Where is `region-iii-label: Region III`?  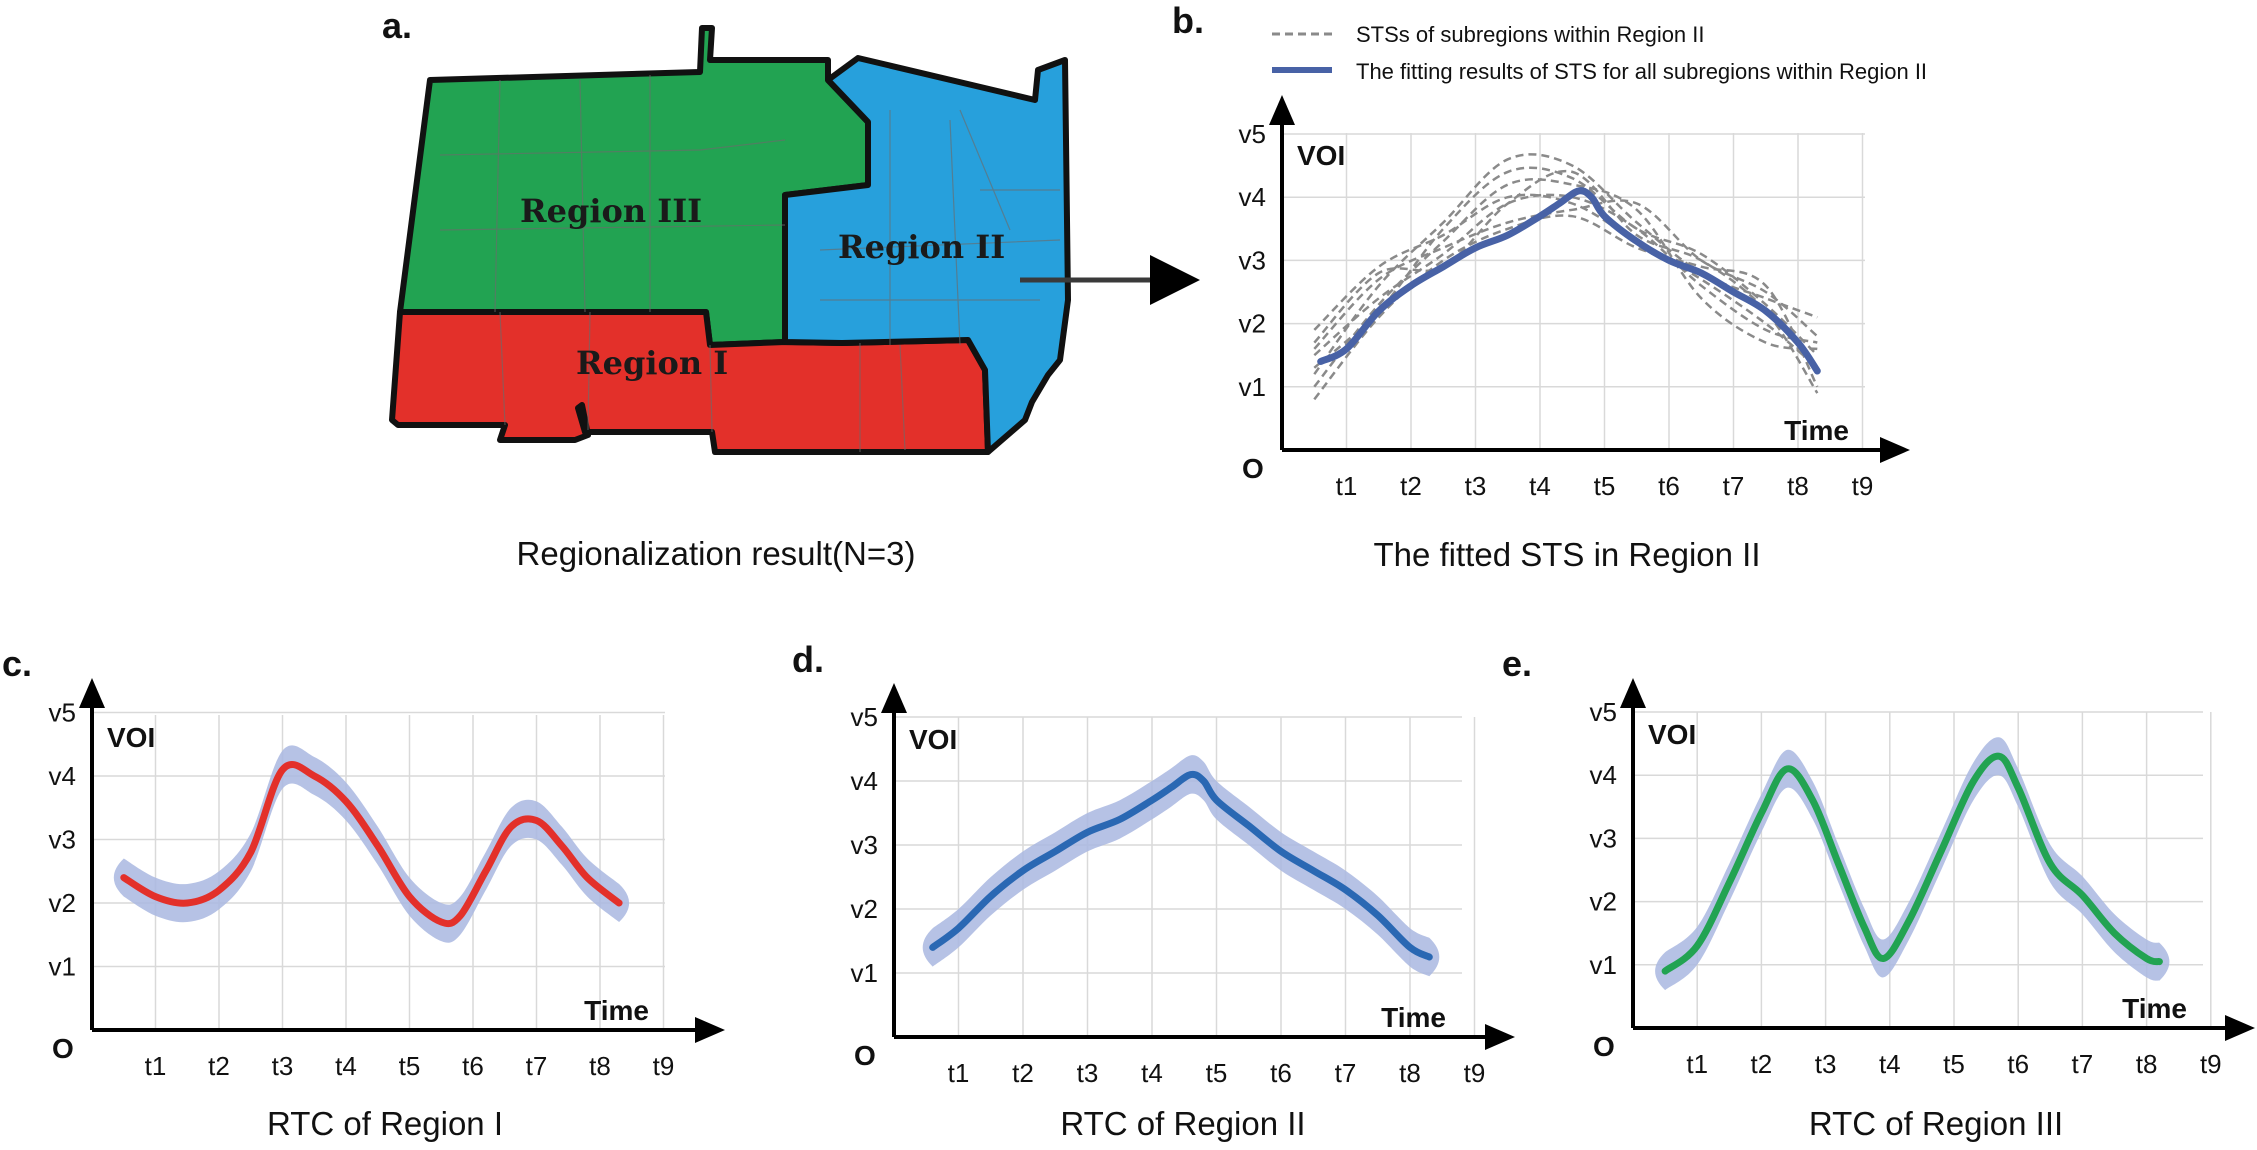
region-iii-label: Region III is located at coordinates (611, 211).